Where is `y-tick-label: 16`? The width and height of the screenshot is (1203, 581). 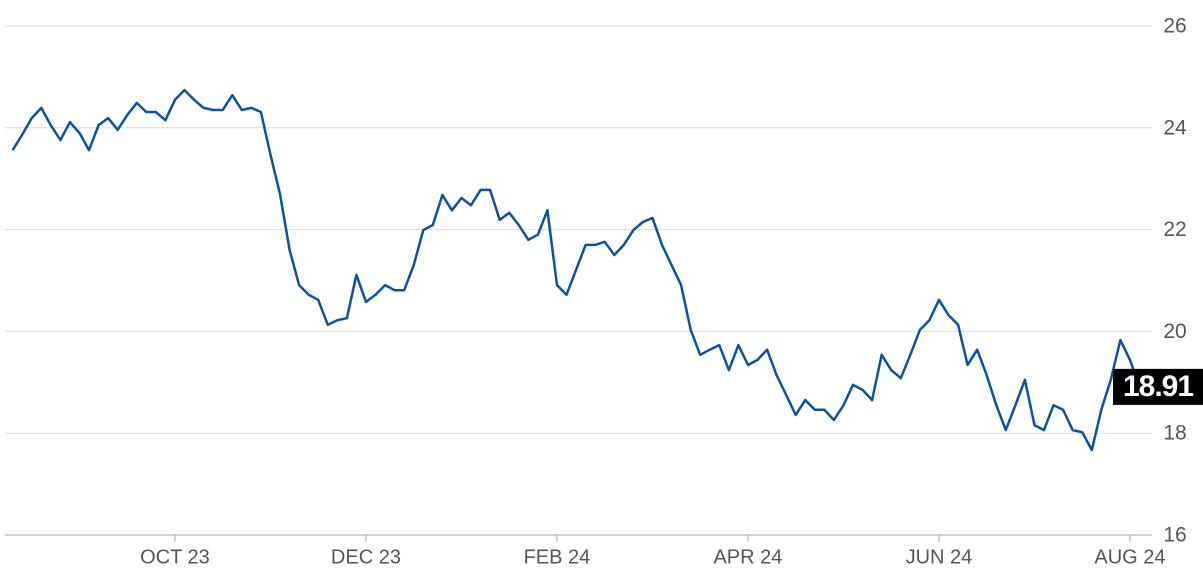 y-tick-label: 16 is located at coordinates (1174, 535).